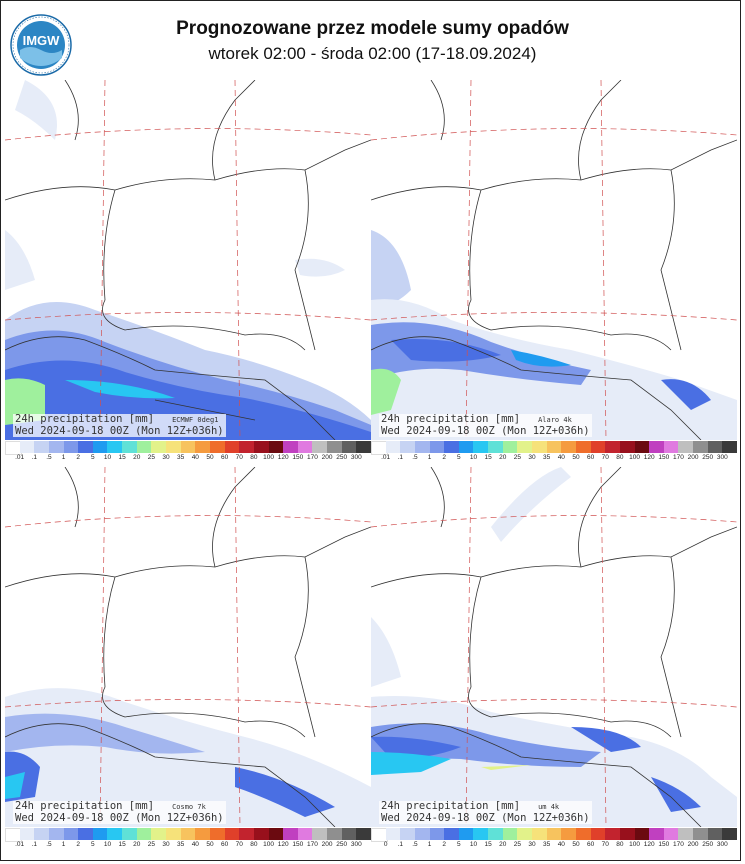 Image resolution: width=745 pixels, height=864 pixels. What do you see at coordinates (372, 28) in the screenshot?
I see `page-title: Prognozowane przez modele sumy opadów` at bounding box center [372, 28].